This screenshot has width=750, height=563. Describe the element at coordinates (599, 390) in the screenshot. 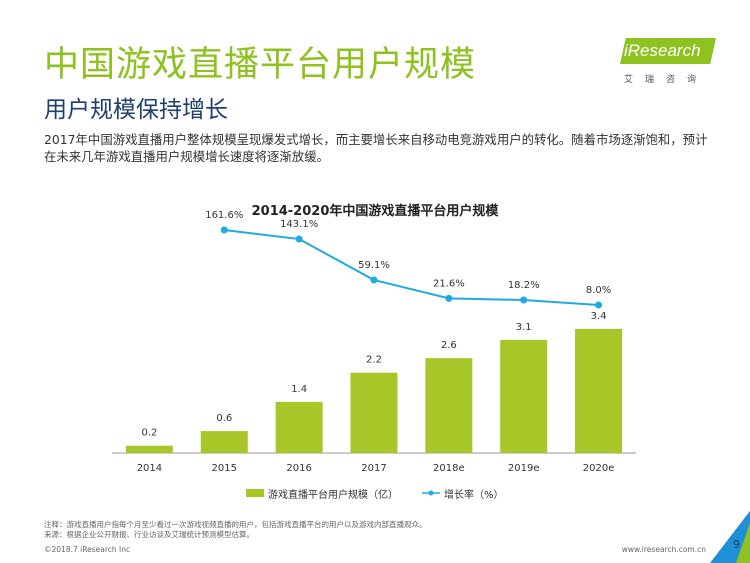

I see `bar-2020e` at that location.